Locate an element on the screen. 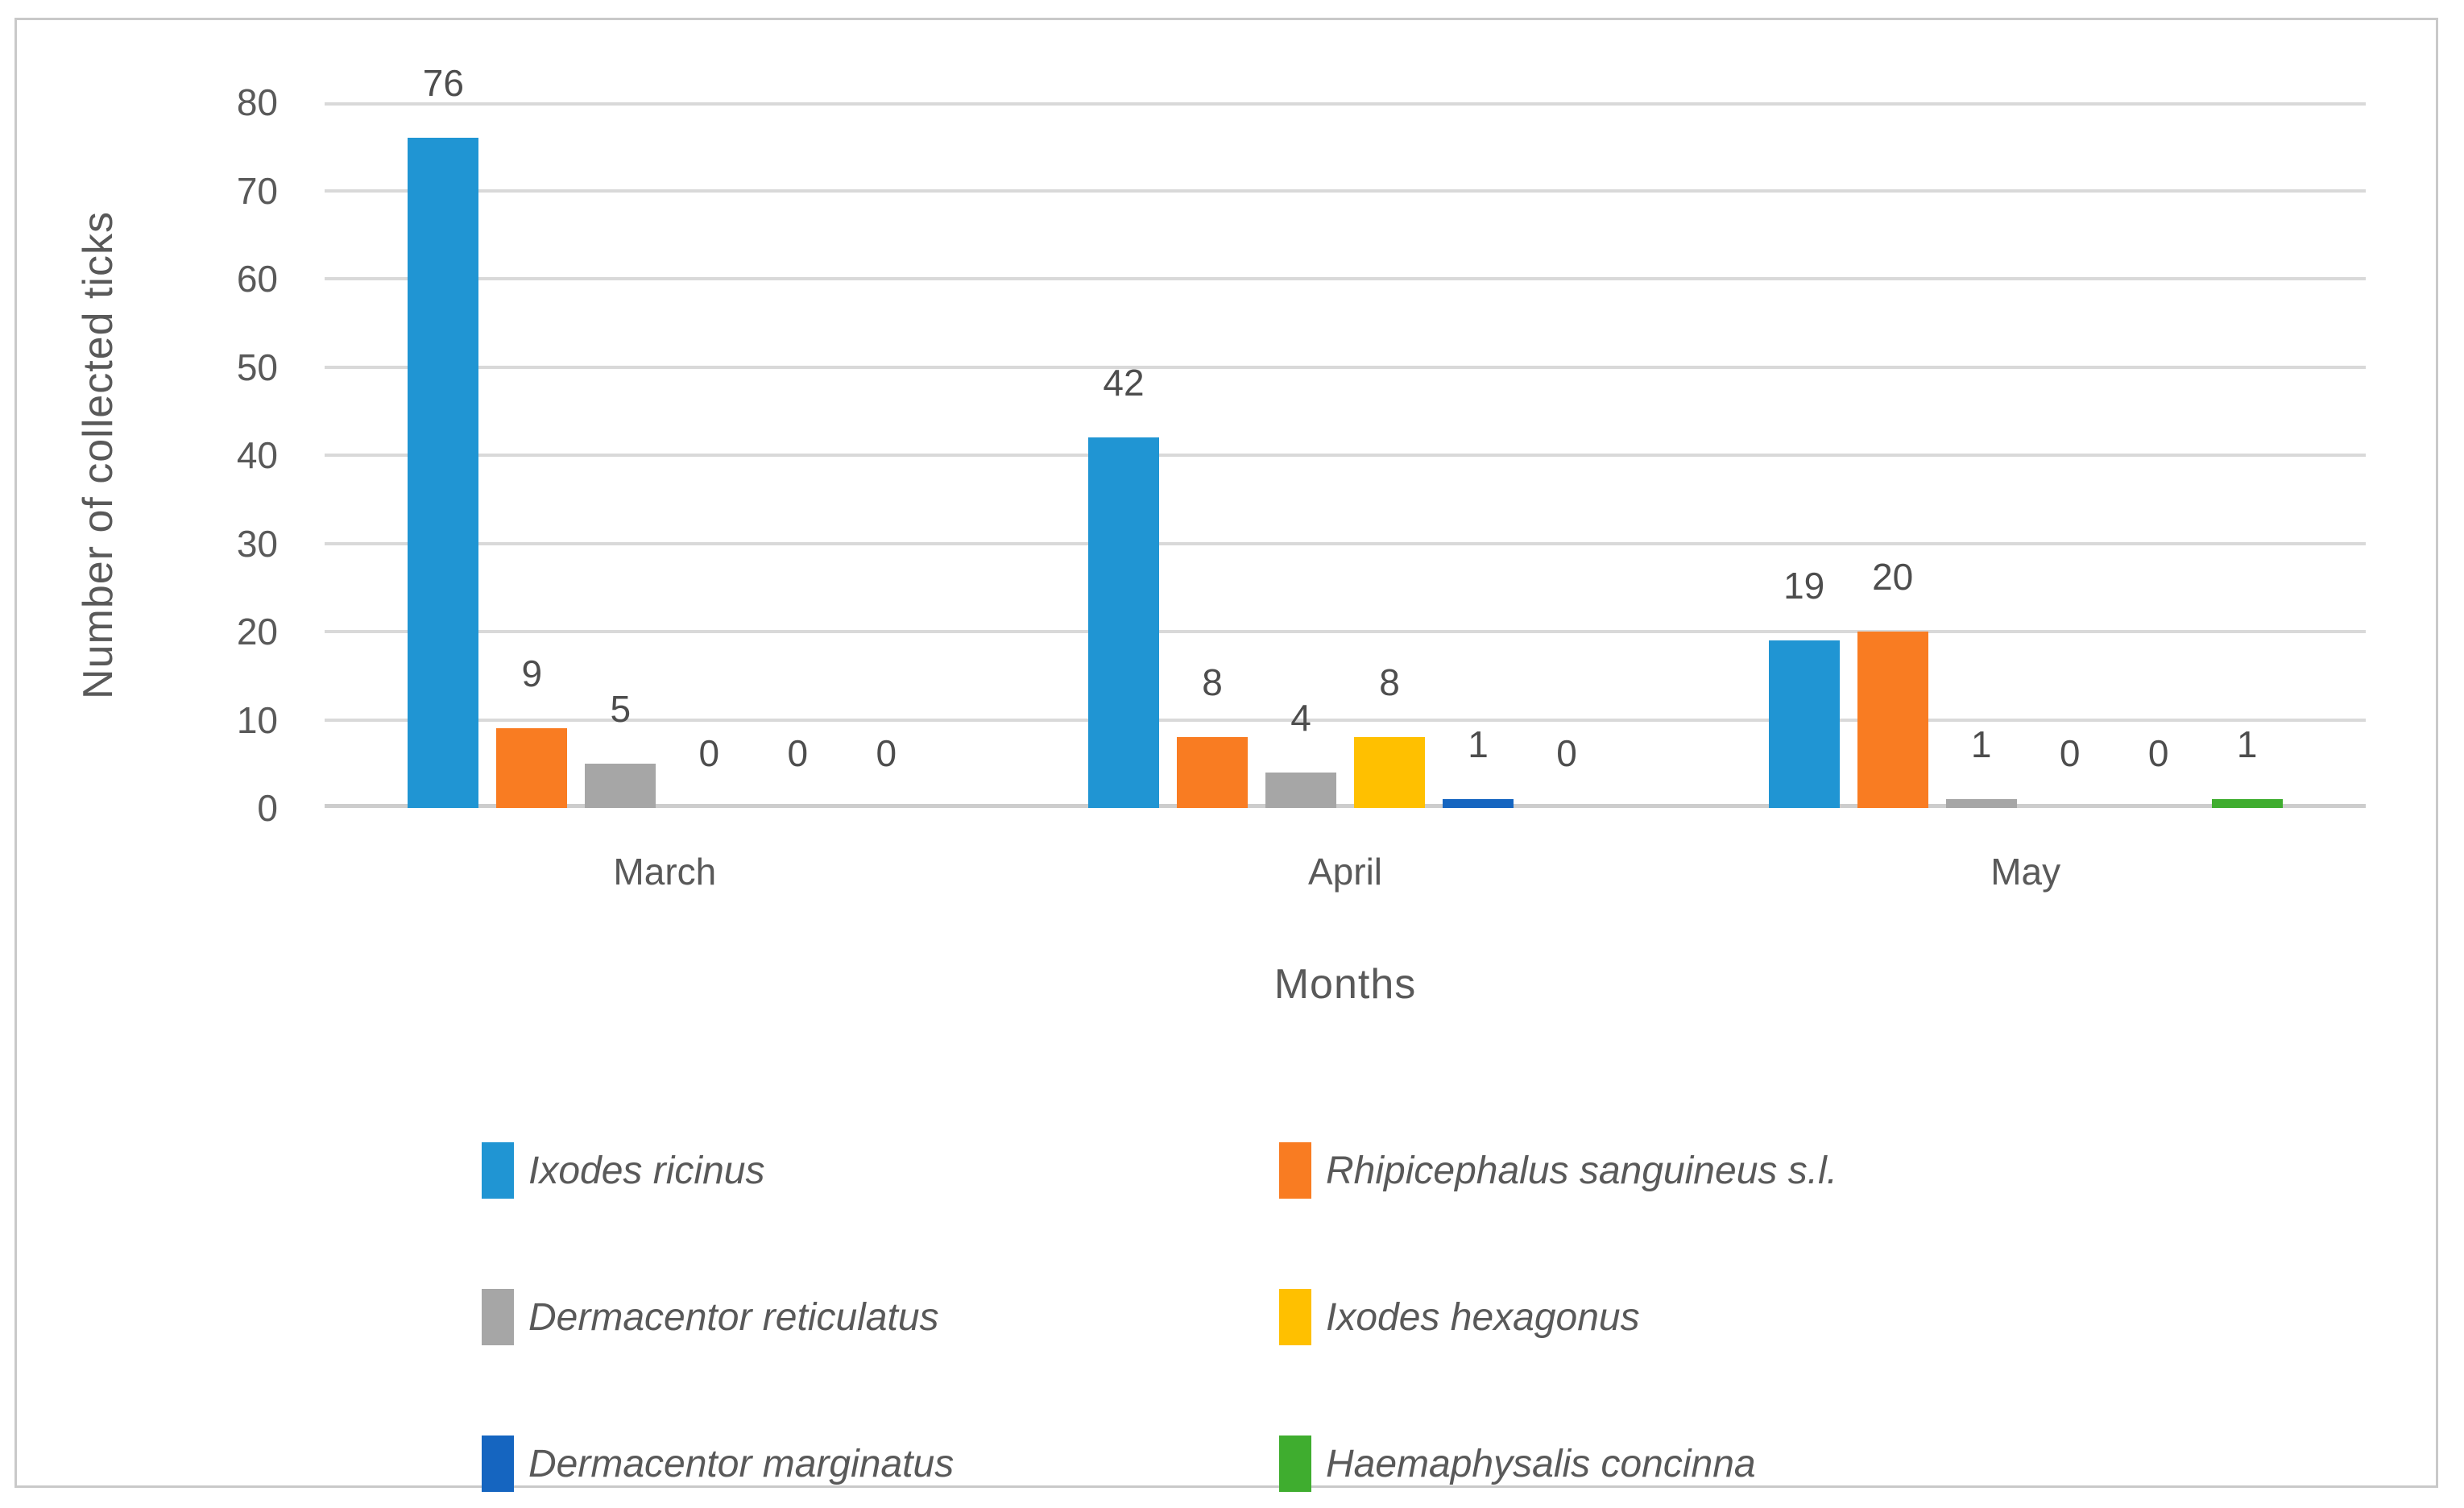 The image size is (2464, 1508). bar-april-rhipicephalus-sanguineus is located at coordinates (1212, 772).